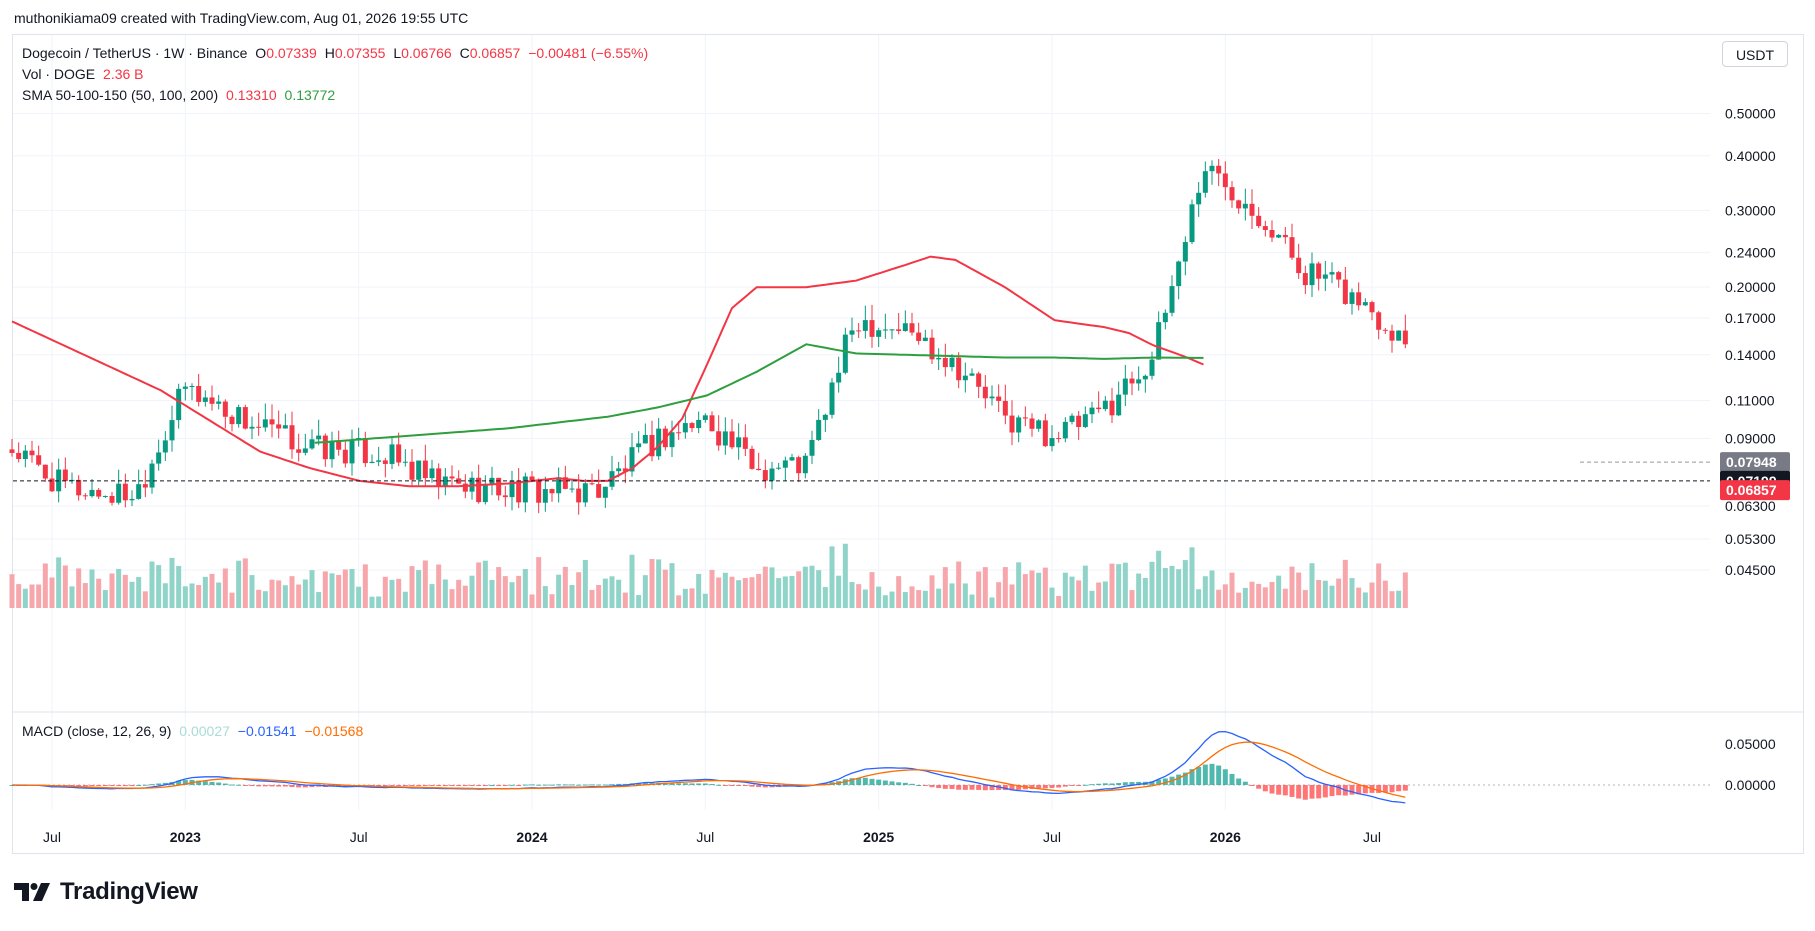  I want to click on tradingview-logo-icon, so click(32, 892).